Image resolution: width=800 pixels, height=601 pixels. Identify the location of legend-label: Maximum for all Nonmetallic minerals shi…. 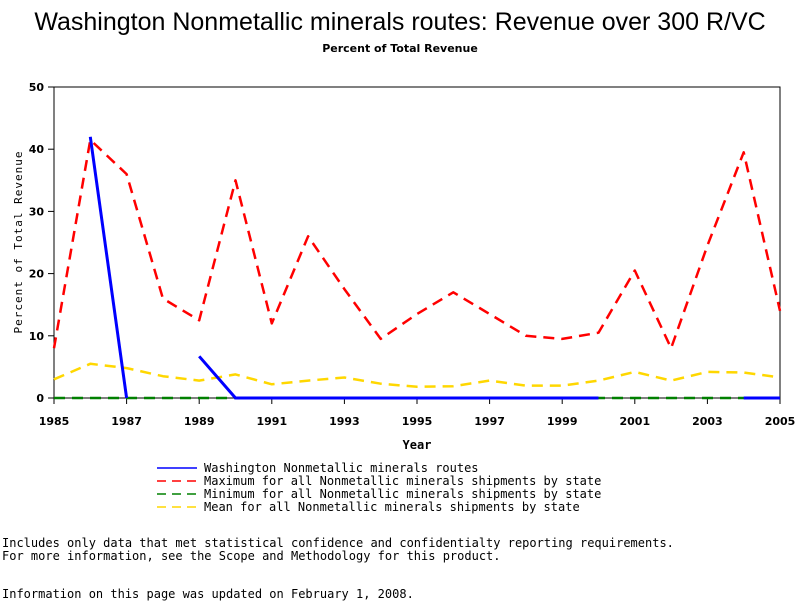
(402, 481).